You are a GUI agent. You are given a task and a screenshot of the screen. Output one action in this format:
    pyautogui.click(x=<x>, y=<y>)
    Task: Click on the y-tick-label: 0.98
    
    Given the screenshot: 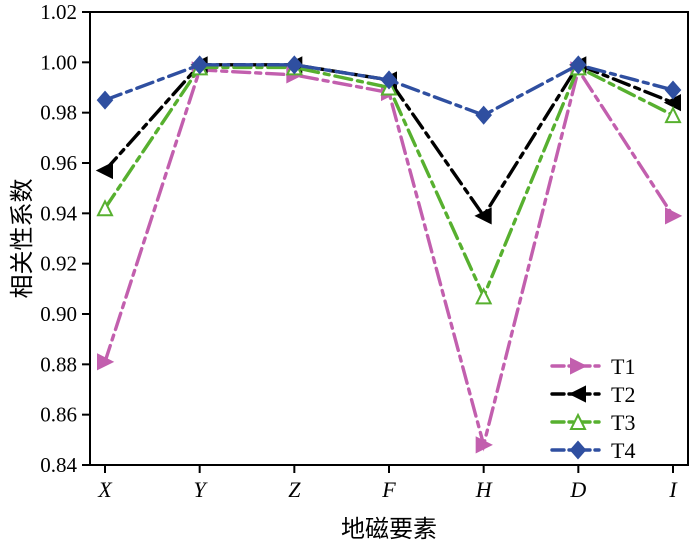 What is the action you would take?
    pyautogui.click(x=58, y=113)
    